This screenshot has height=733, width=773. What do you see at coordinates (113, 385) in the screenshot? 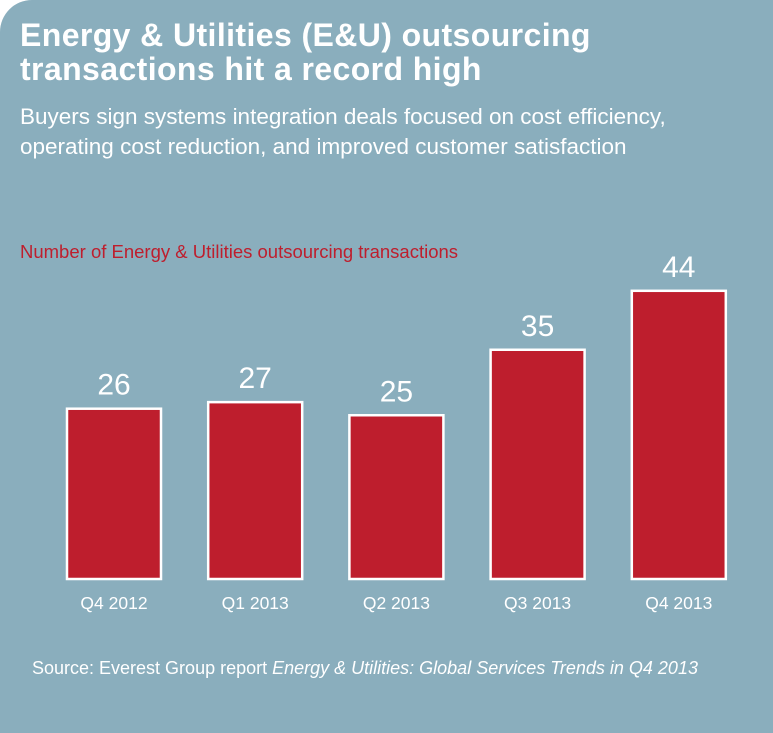
I see `data-label: 26` at bounding box center [113, 385].